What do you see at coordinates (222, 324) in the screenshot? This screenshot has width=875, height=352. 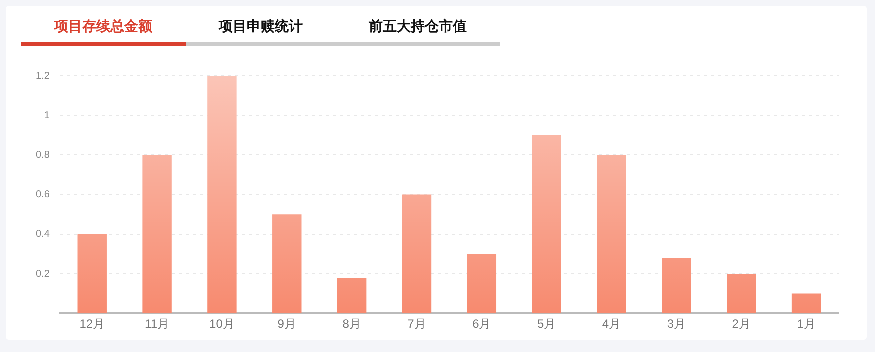 I see `x-tick-label: 10月` at bounding box center [222, 324].